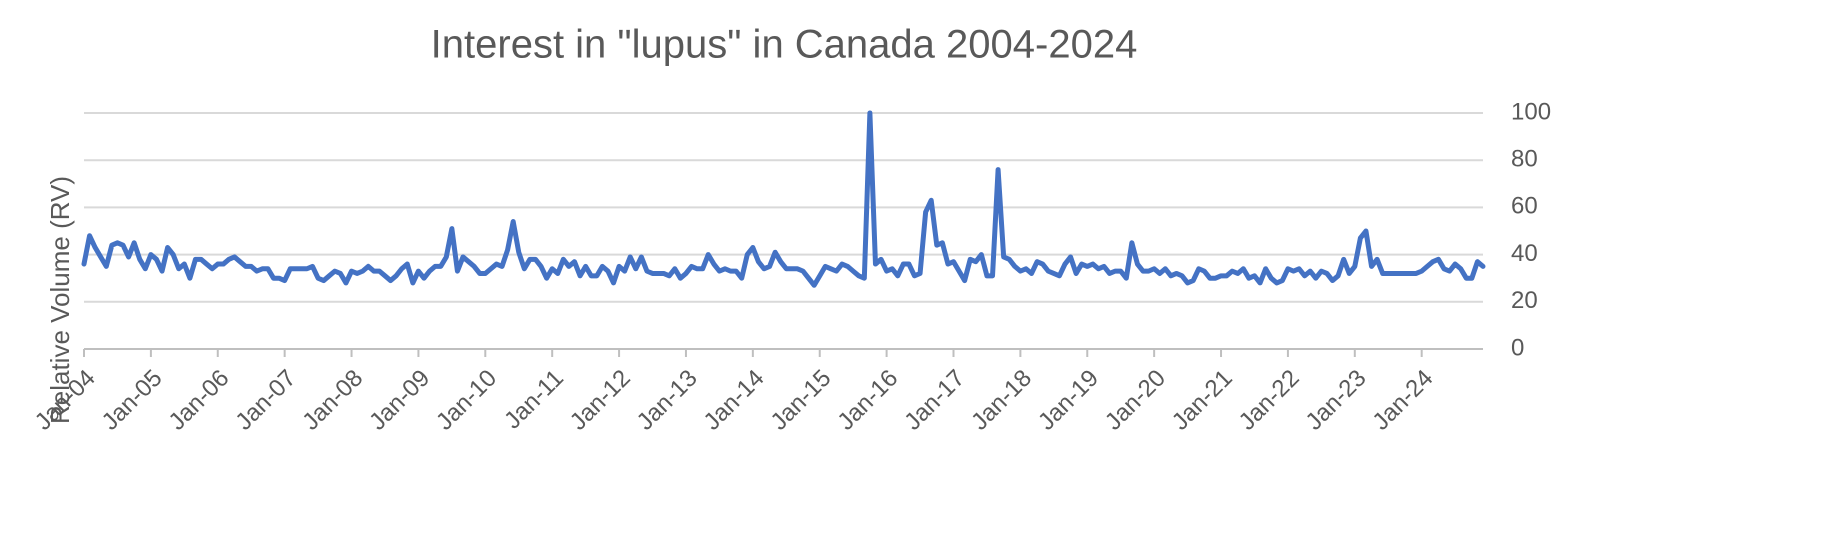 The image size is (1834, 546). Describe the element at coordinates (1269, 400) in the screenshot. I see `x-tick-label: Jan-22` at that location.